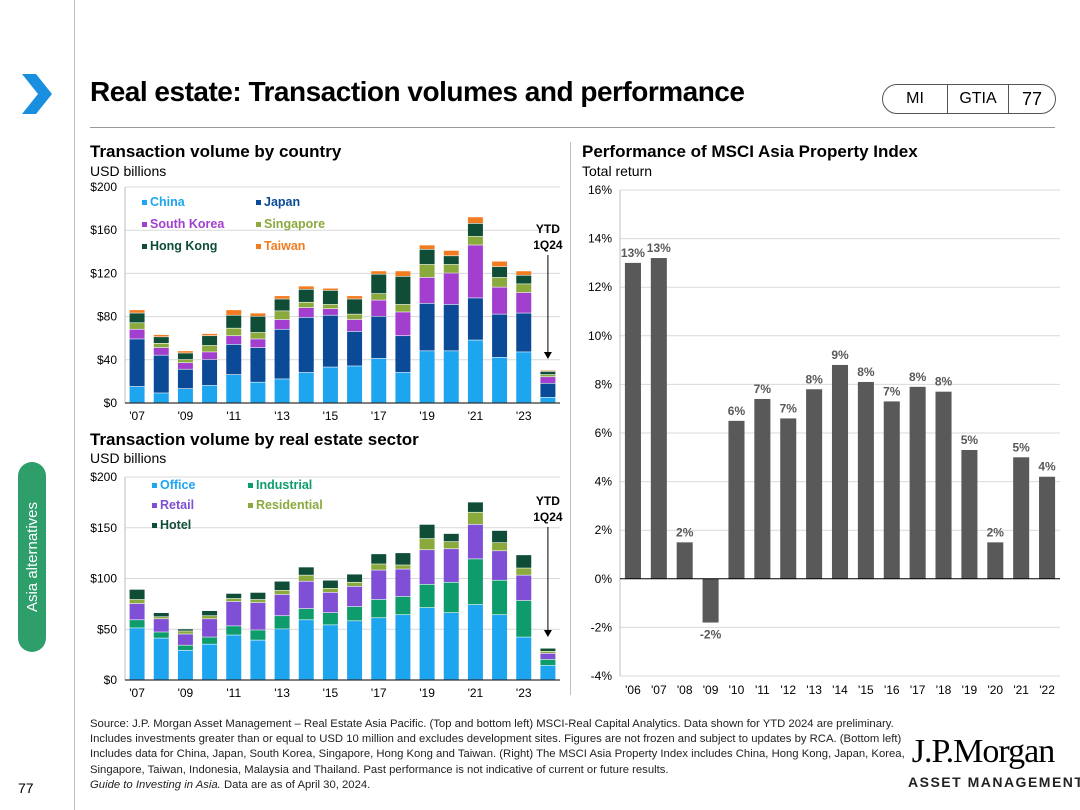  What do you see at coordinates (524, 416) in the screenshot?
I see `x-tick-label: '23` at bounding box center [524, 416].